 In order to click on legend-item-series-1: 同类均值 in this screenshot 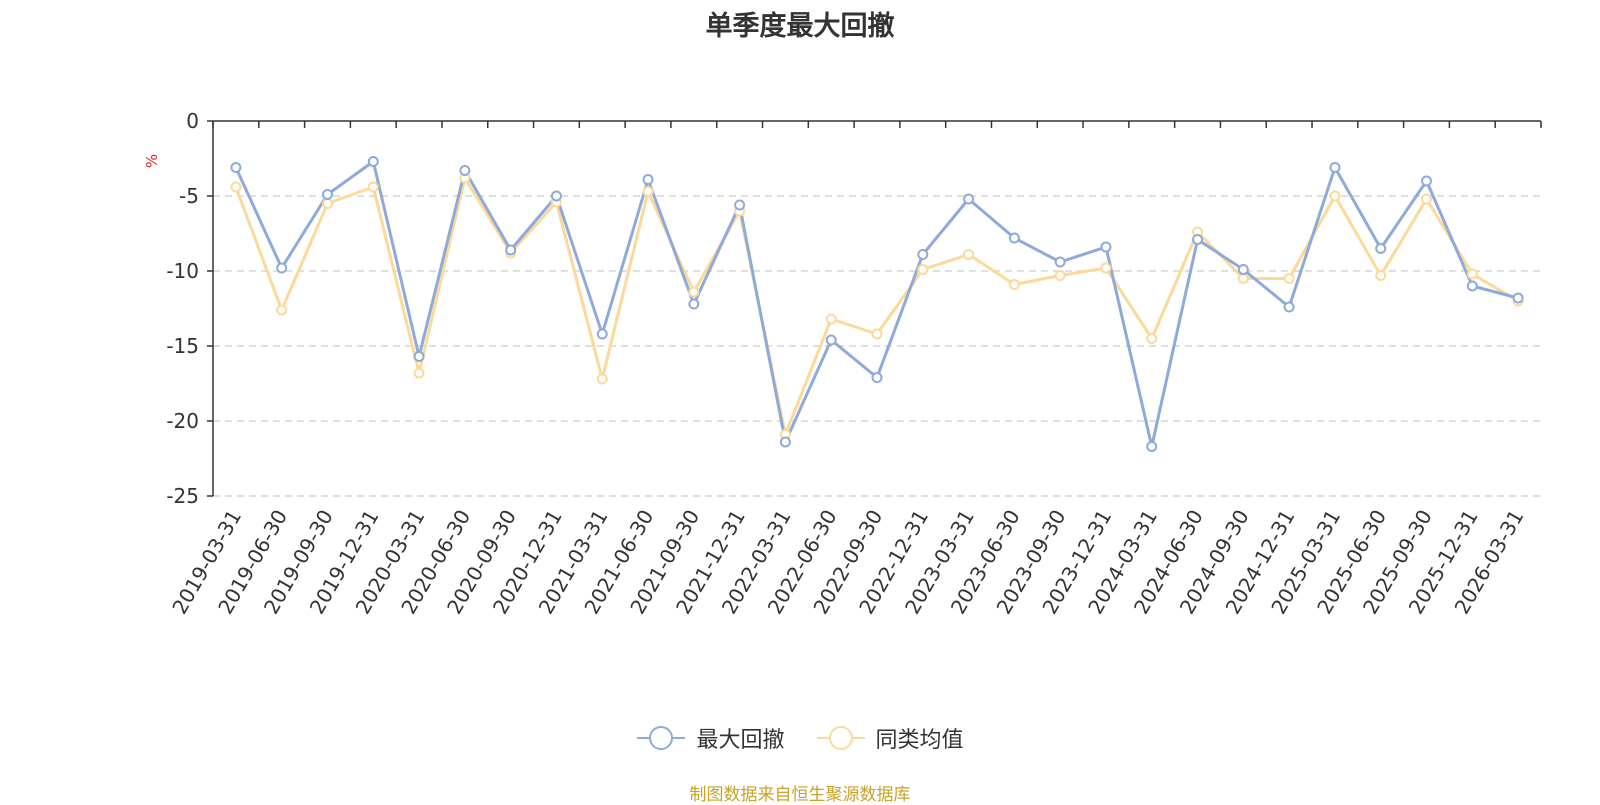, I will do `click(890, 738)`.